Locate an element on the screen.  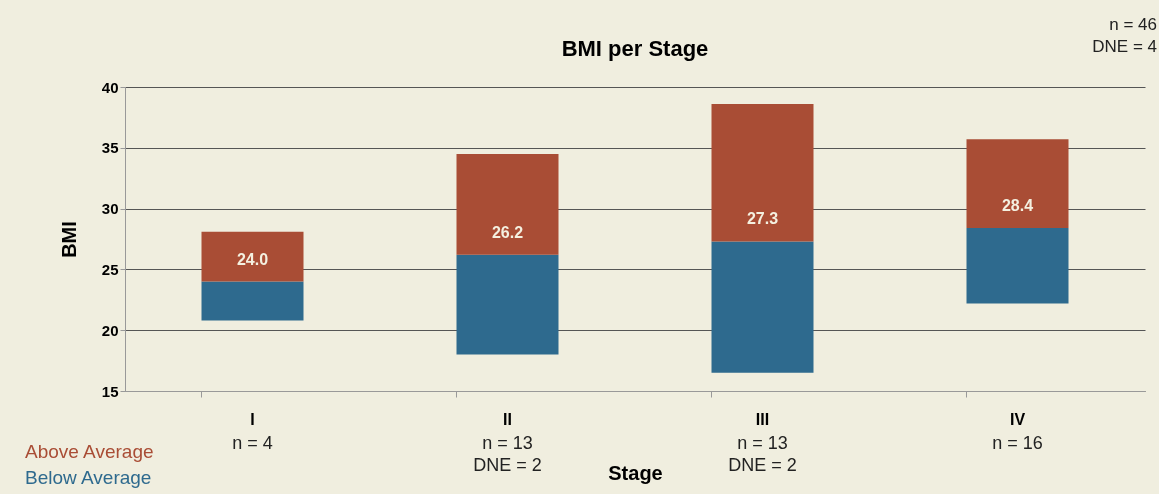
text: Below Average is located at coordinates (88, 477).